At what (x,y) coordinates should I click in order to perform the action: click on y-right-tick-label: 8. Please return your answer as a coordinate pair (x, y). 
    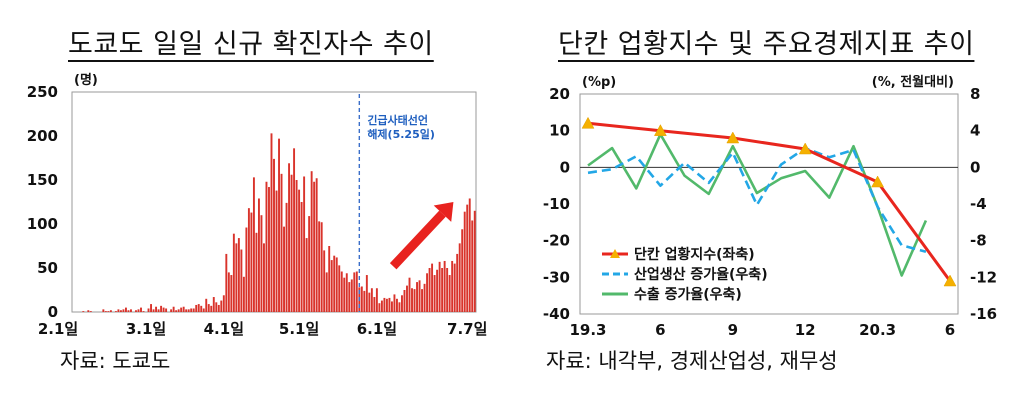
    Looking at the image, I should click on (975, 94).